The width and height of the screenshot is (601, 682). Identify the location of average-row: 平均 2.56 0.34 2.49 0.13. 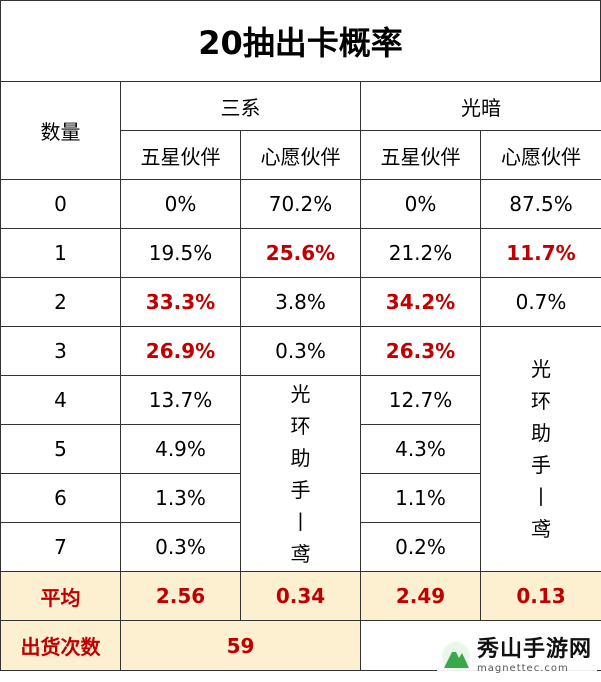
(300, 596).